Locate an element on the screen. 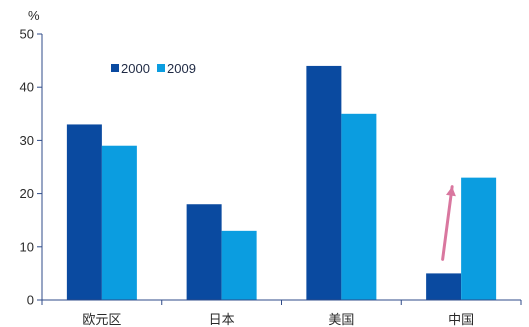 The image size is (529, 327). x-axis: 欧元区 日本 美国 中国 is located at coordinates (281, 313).